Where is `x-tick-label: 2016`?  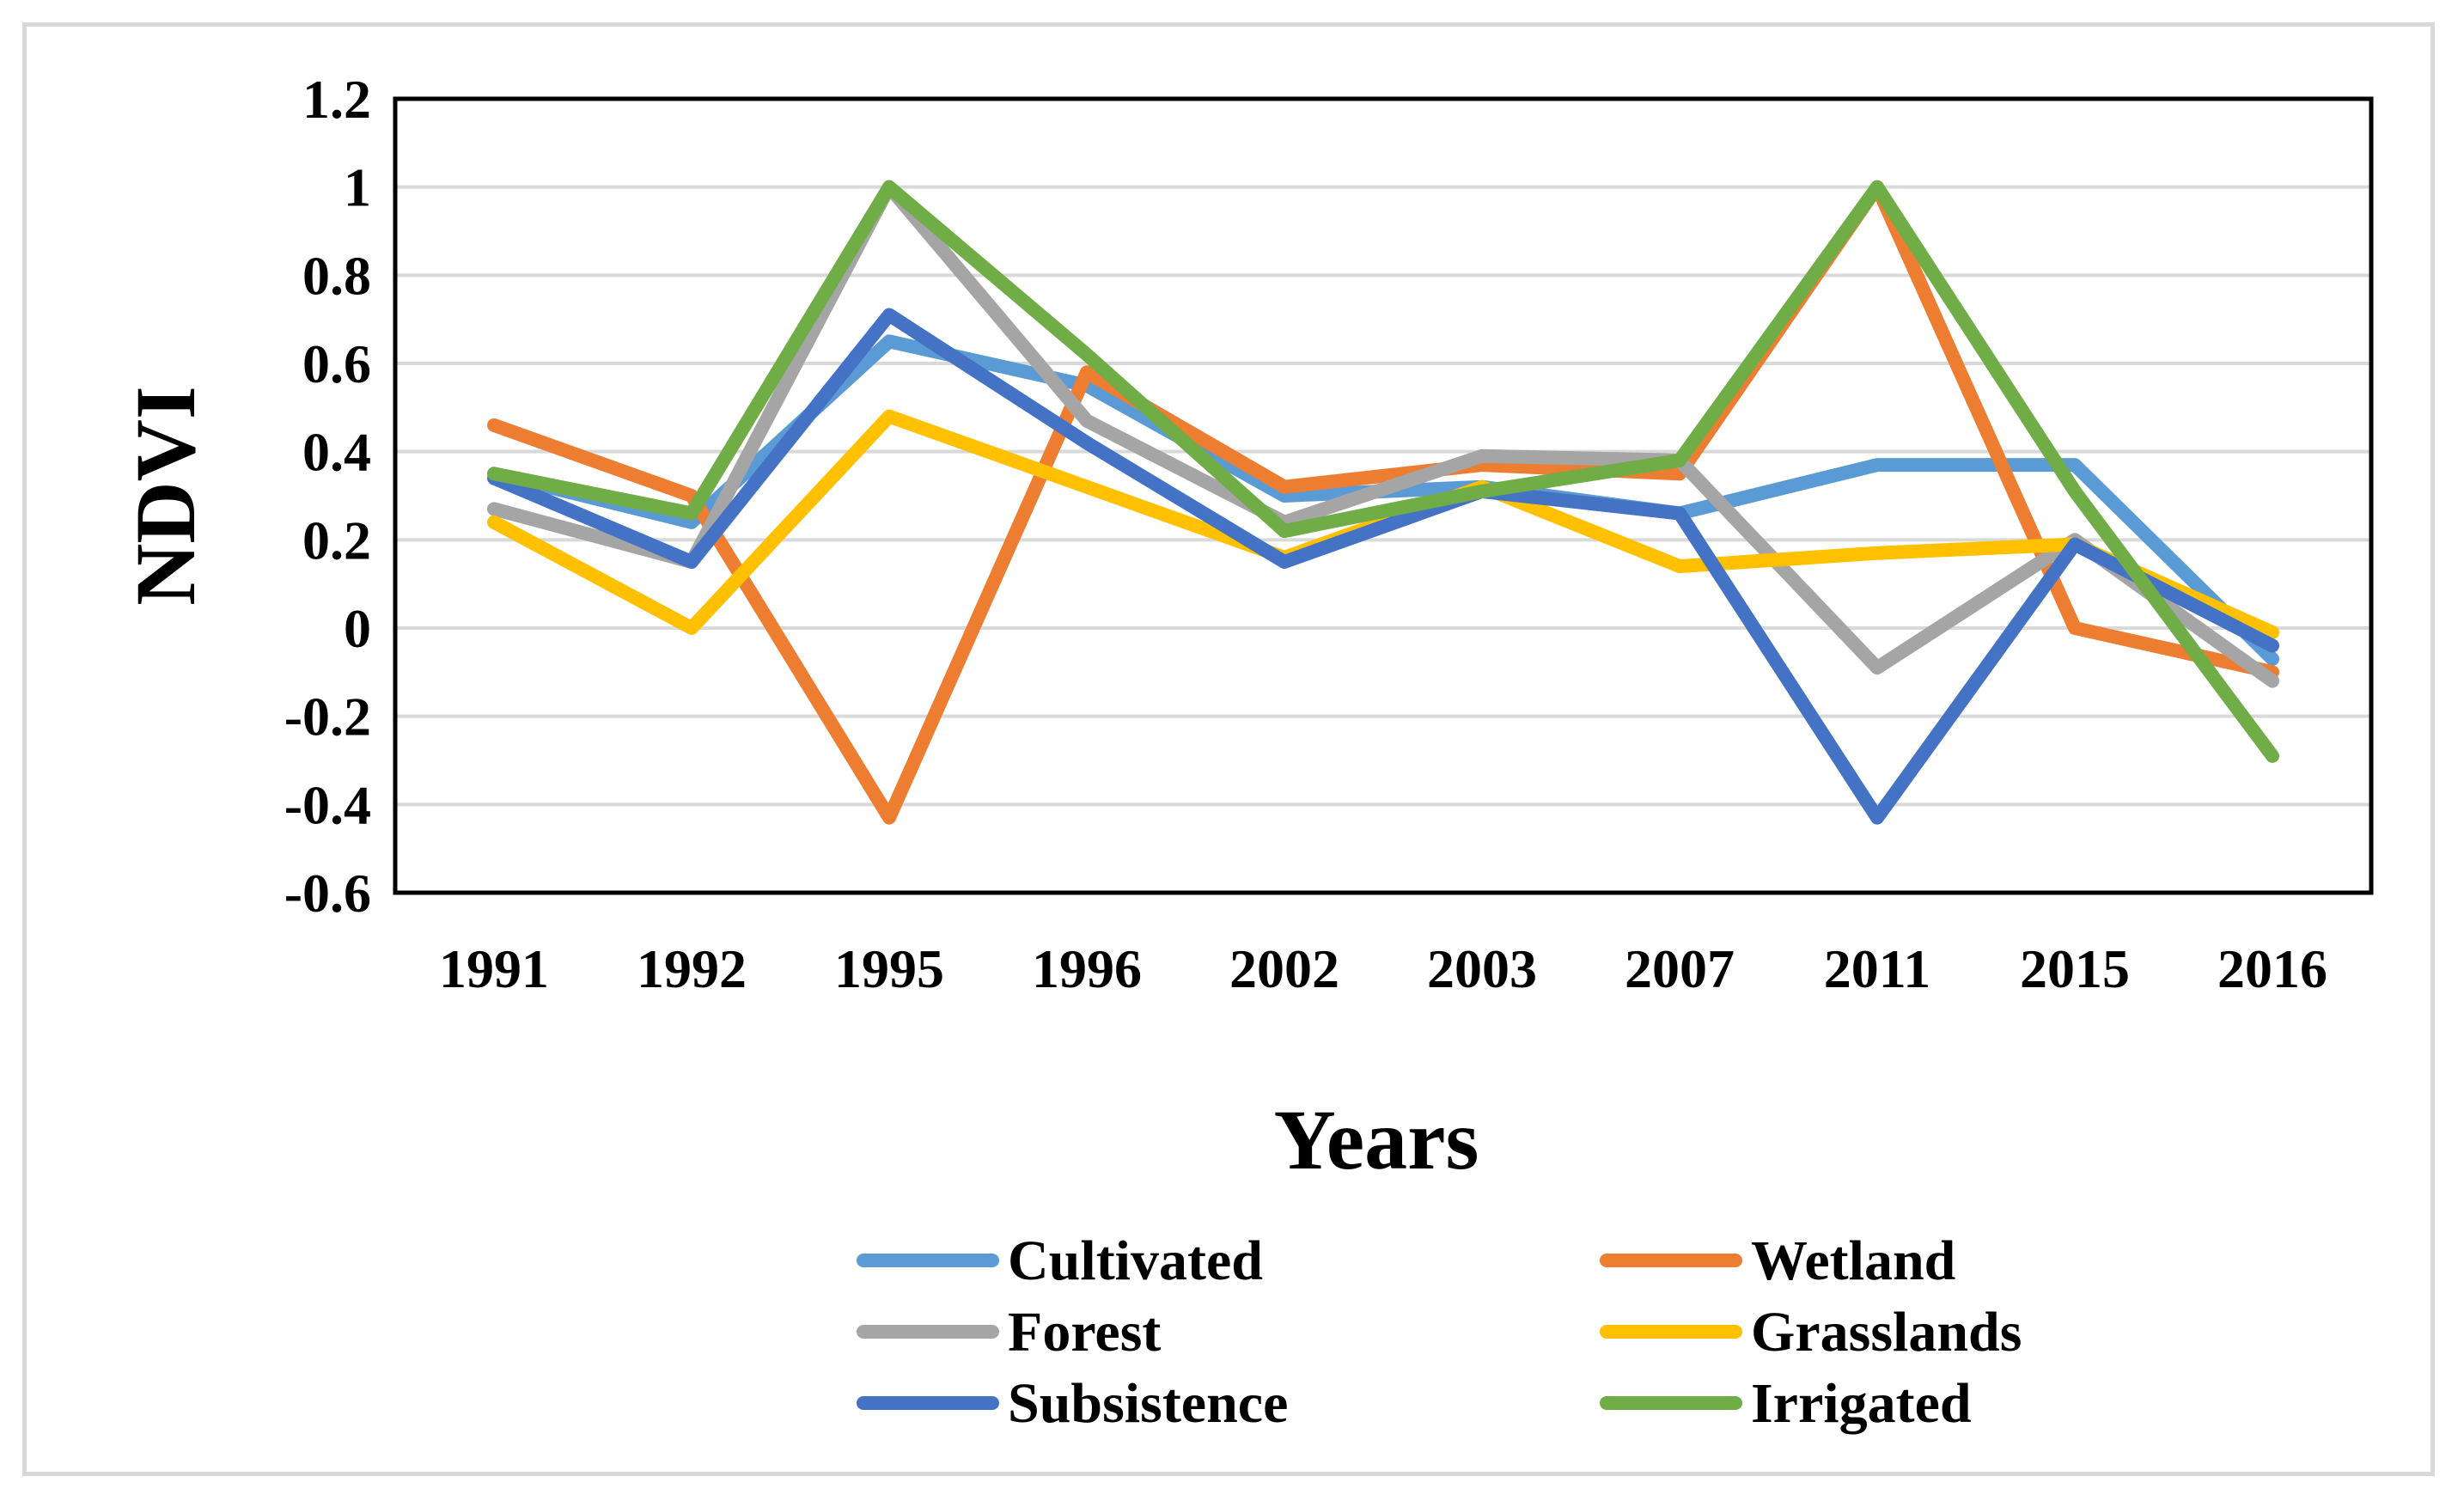
x-tick-label: 2016 is located at coordinates (2272, 969).